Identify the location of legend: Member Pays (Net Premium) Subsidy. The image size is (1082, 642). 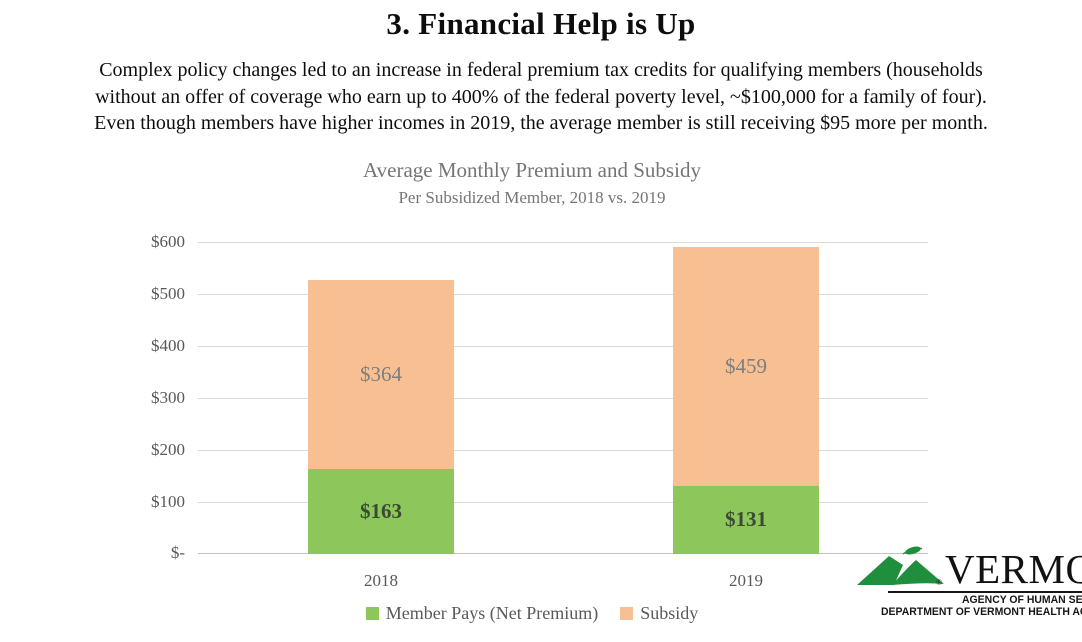
(532, 613).